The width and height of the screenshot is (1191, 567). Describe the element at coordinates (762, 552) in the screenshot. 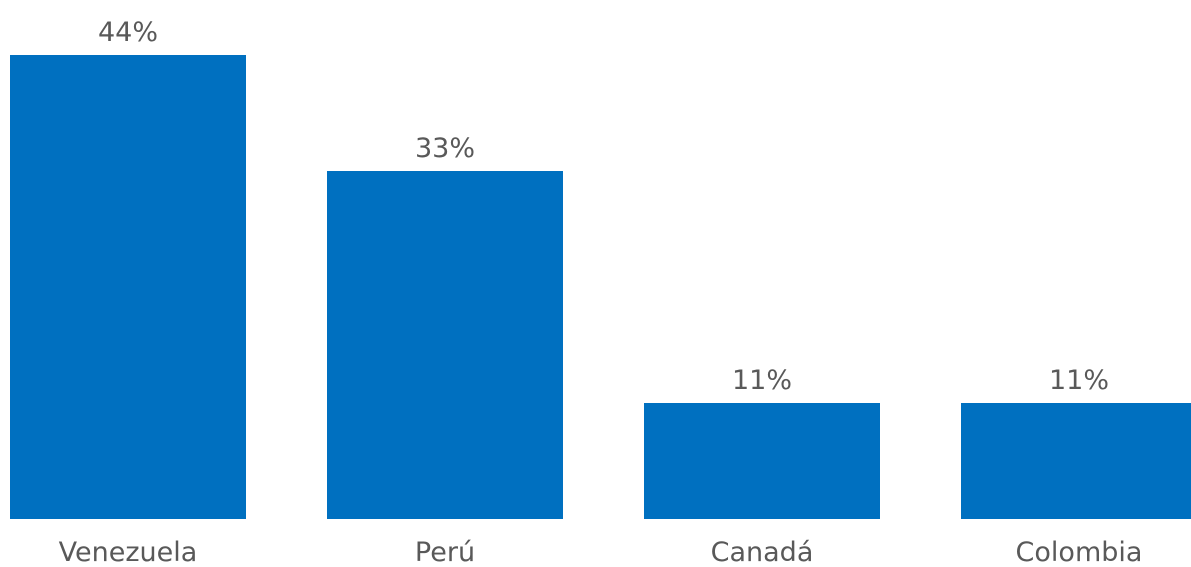

I see `category-label-3: Canadá` at that location.